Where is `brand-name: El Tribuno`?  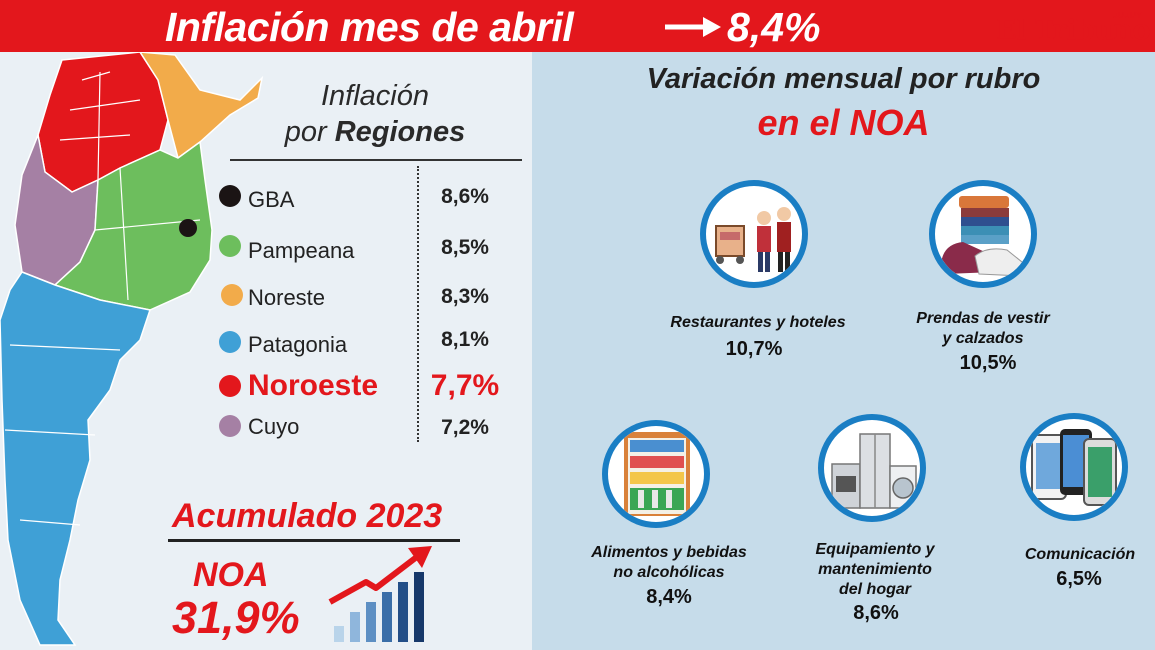
brand-name: El Tribuno is located at coordinates (1073, 30).